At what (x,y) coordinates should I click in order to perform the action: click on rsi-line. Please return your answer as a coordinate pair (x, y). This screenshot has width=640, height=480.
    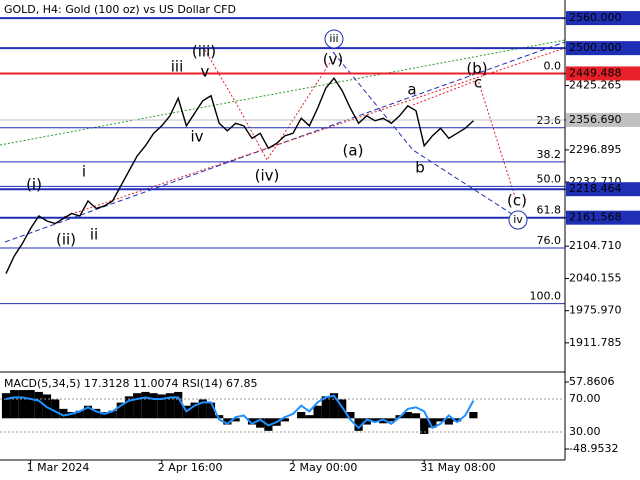
    Looking at the image, I should click on (240, 412).